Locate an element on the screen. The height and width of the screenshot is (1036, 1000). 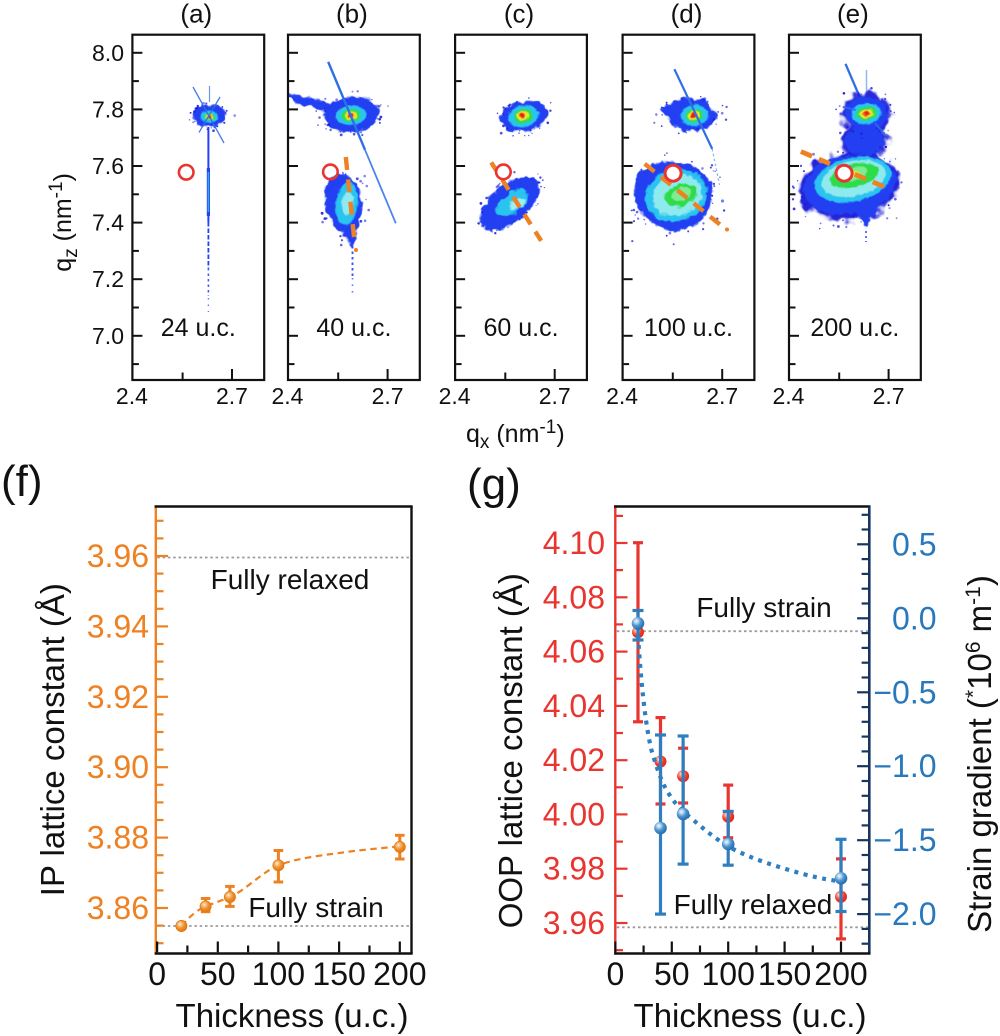
svg-text: 8.0 is located at coordinates (108, 53).